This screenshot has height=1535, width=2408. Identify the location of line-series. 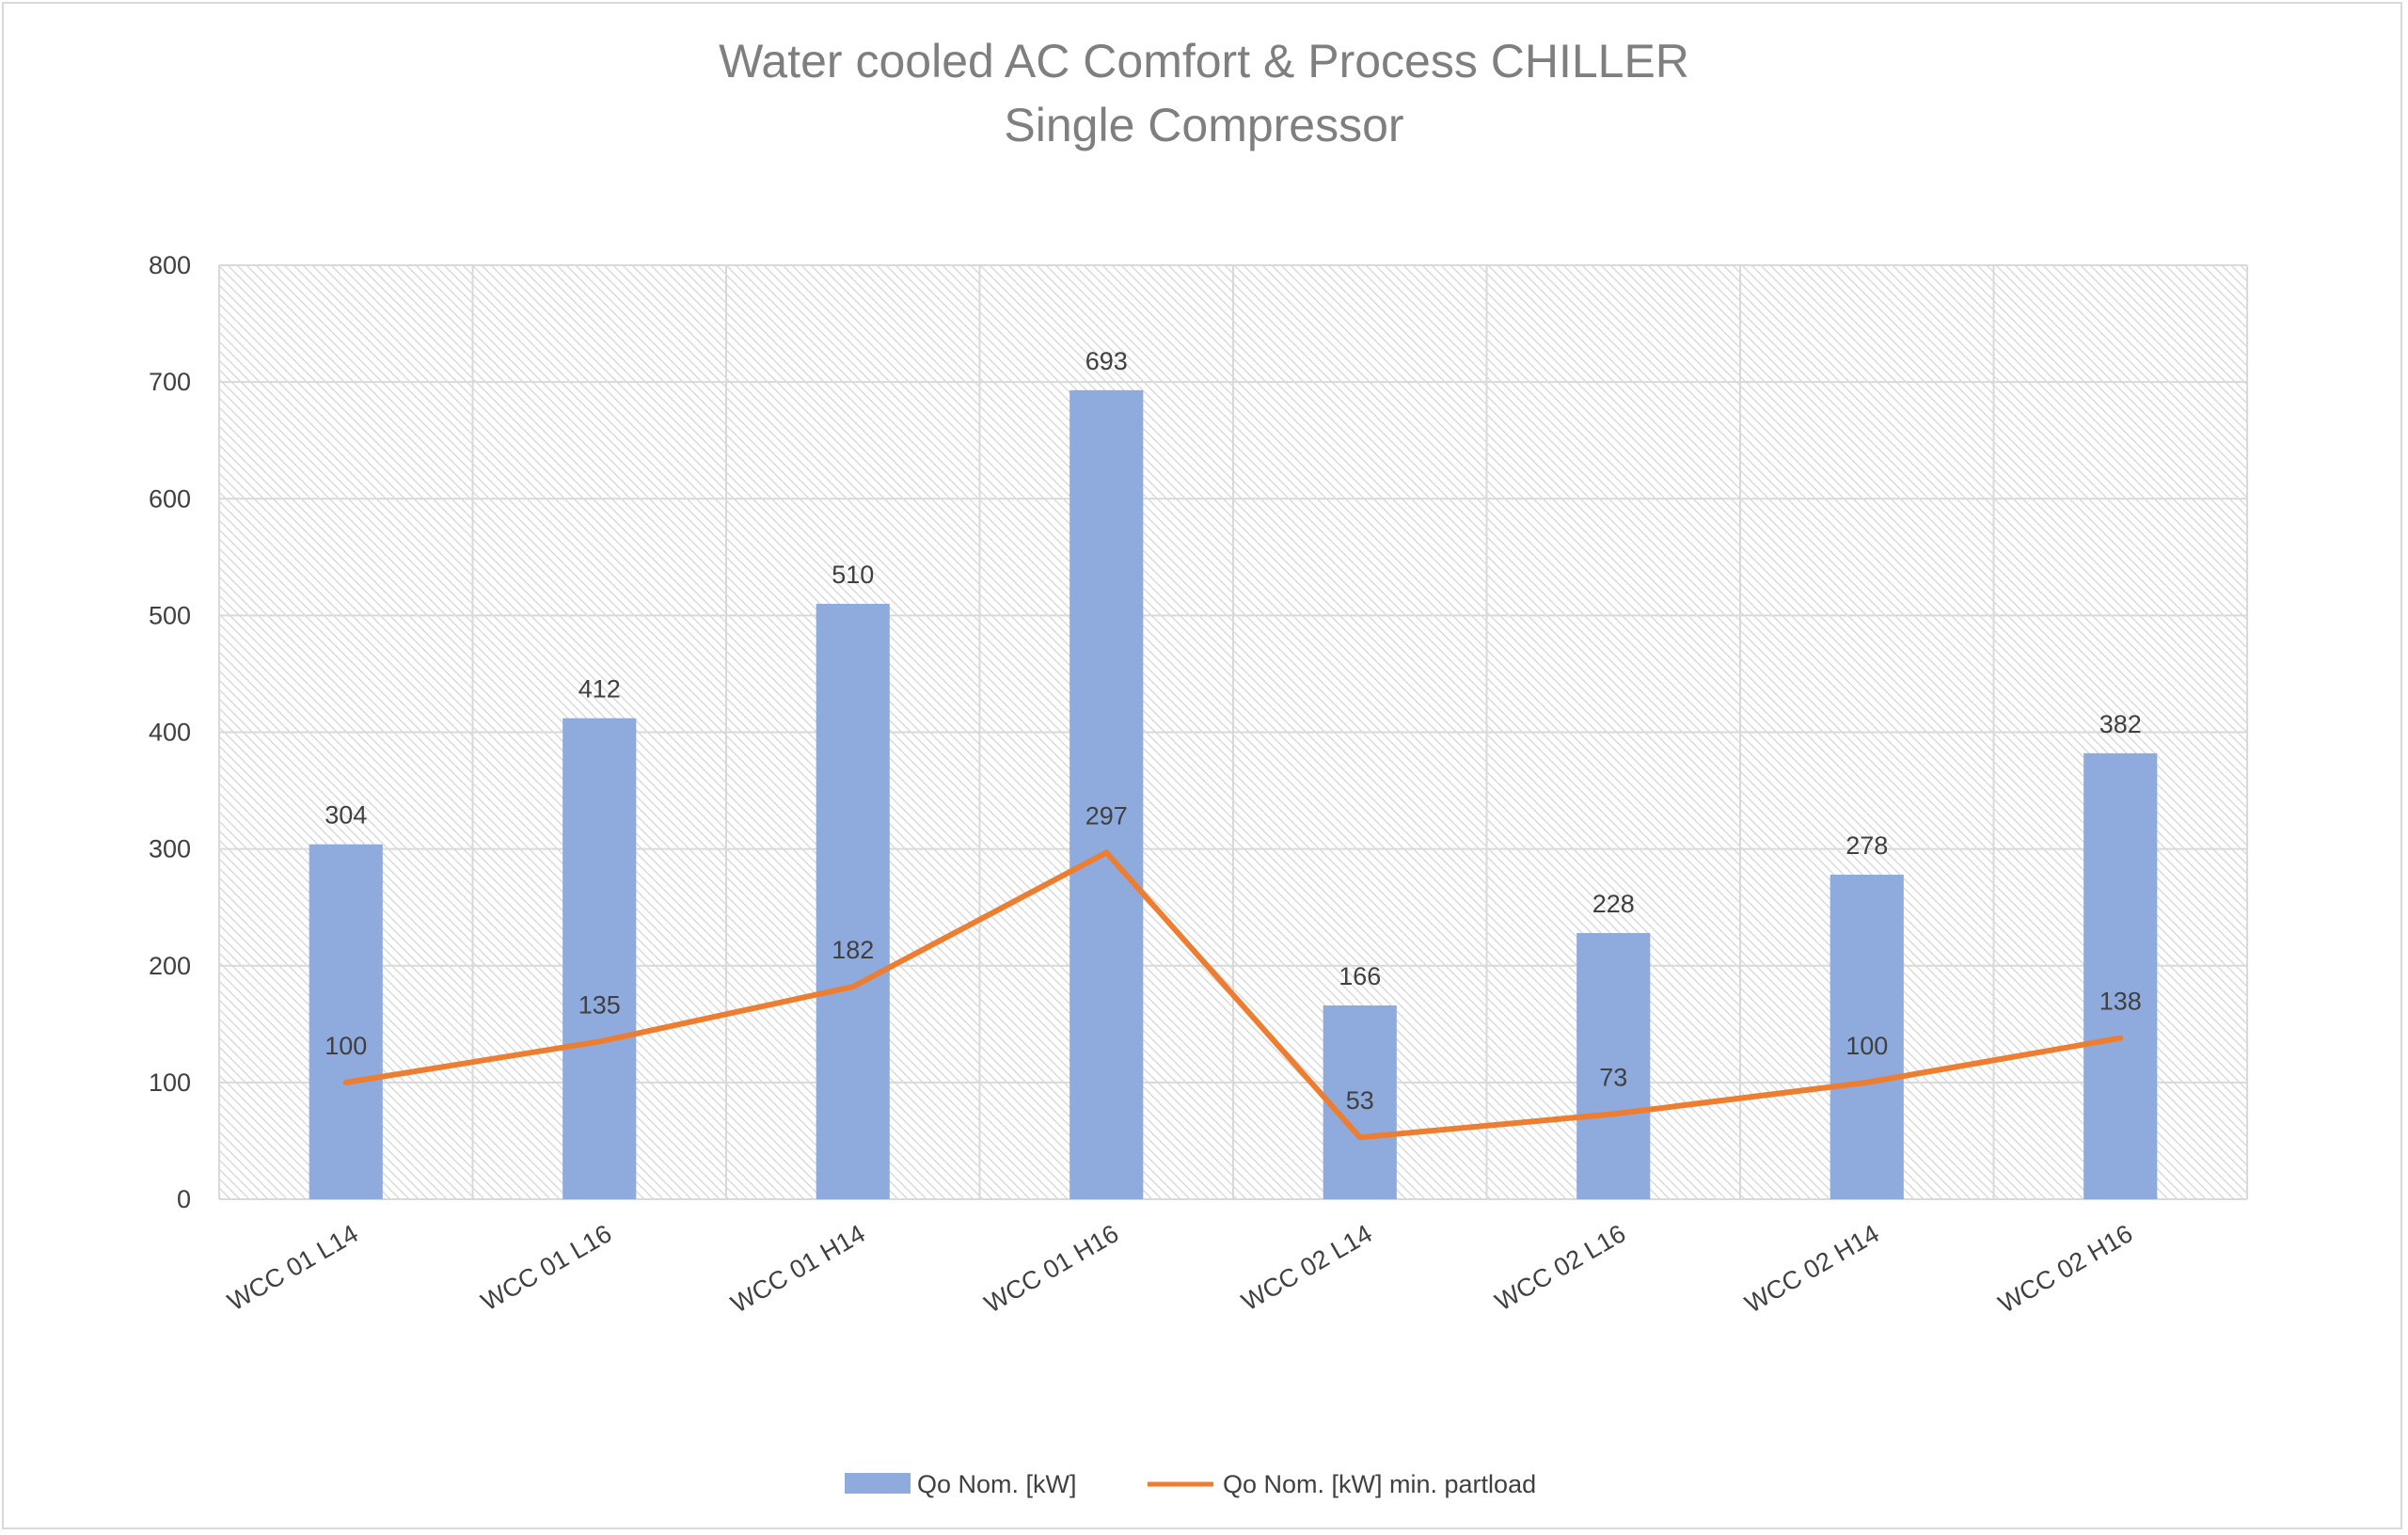
(1233, 995).